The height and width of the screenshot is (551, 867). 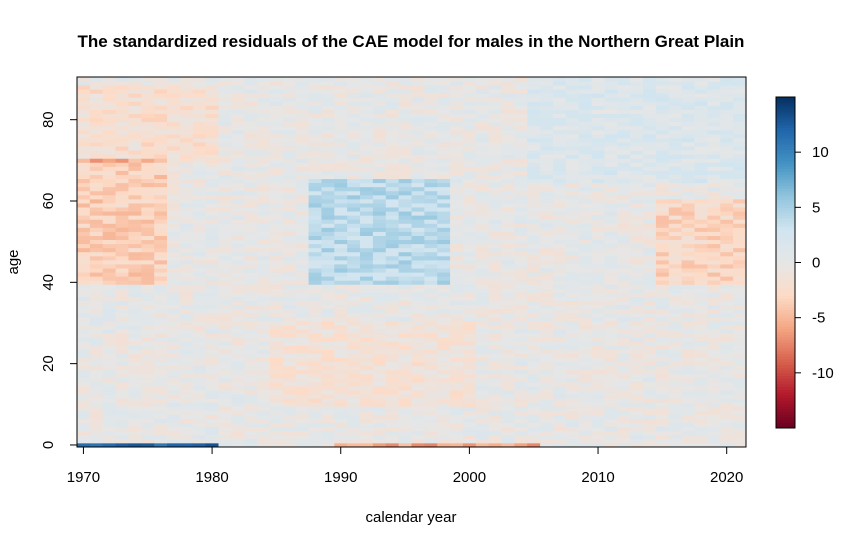 I want to click on colorbar-segment, so click(x=785, y=115).